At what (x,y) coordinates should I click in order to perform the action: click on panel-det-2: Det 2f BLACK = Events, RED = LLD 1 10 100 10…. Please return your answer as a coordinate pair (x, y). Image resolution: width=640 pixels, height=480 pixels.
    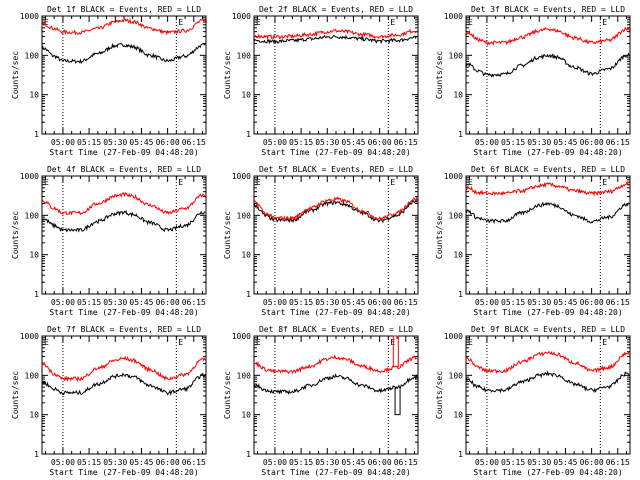
    Looking at the image, I should click on (321, 81).